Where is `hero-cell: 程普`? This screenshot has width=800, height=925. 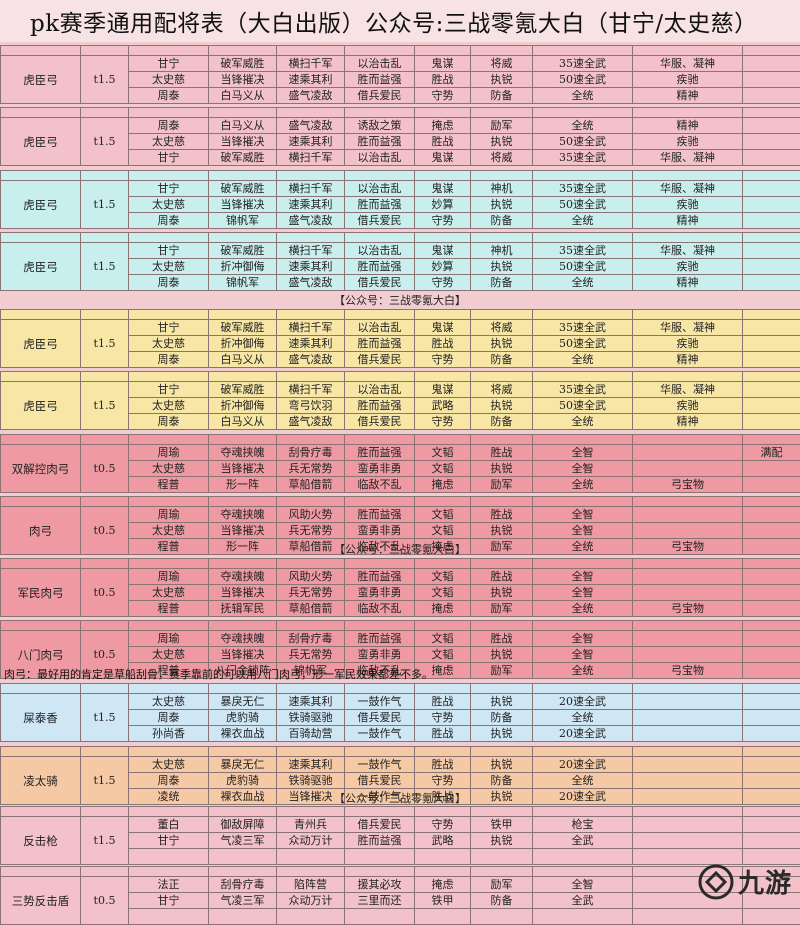 hero-cell: 程普 is located at coordinates (169, 609).